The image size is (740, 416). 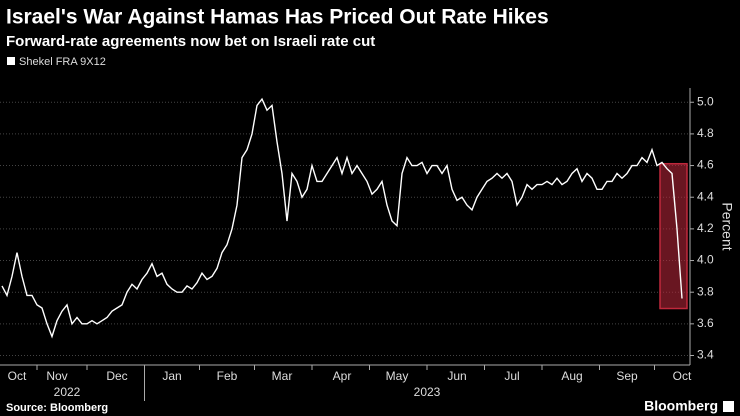 I want to click on y-axis-label: Percent, so click(x=727, y=226).